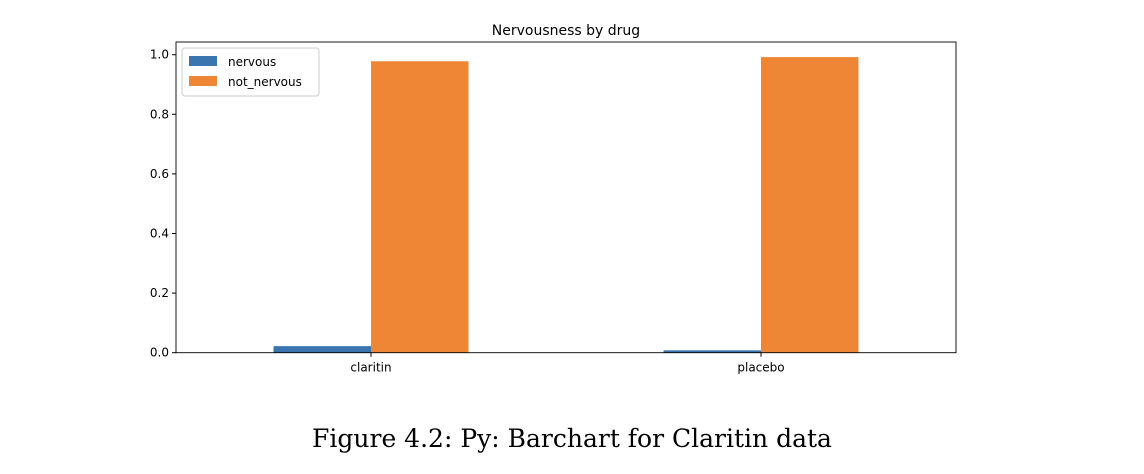 The height and width of the screenshot is (474, 1144). What do you see at coordinates (203, 61) in the screenshot?
I see `legend-swatch-nervous` at bounding box center [203, 61].